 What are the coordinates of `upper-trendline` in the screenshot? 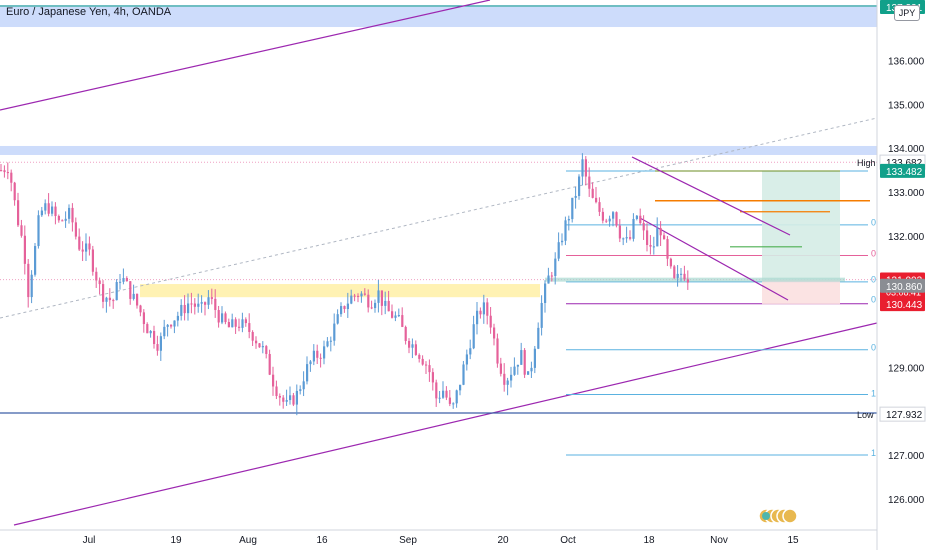 It's located at (245, 55).